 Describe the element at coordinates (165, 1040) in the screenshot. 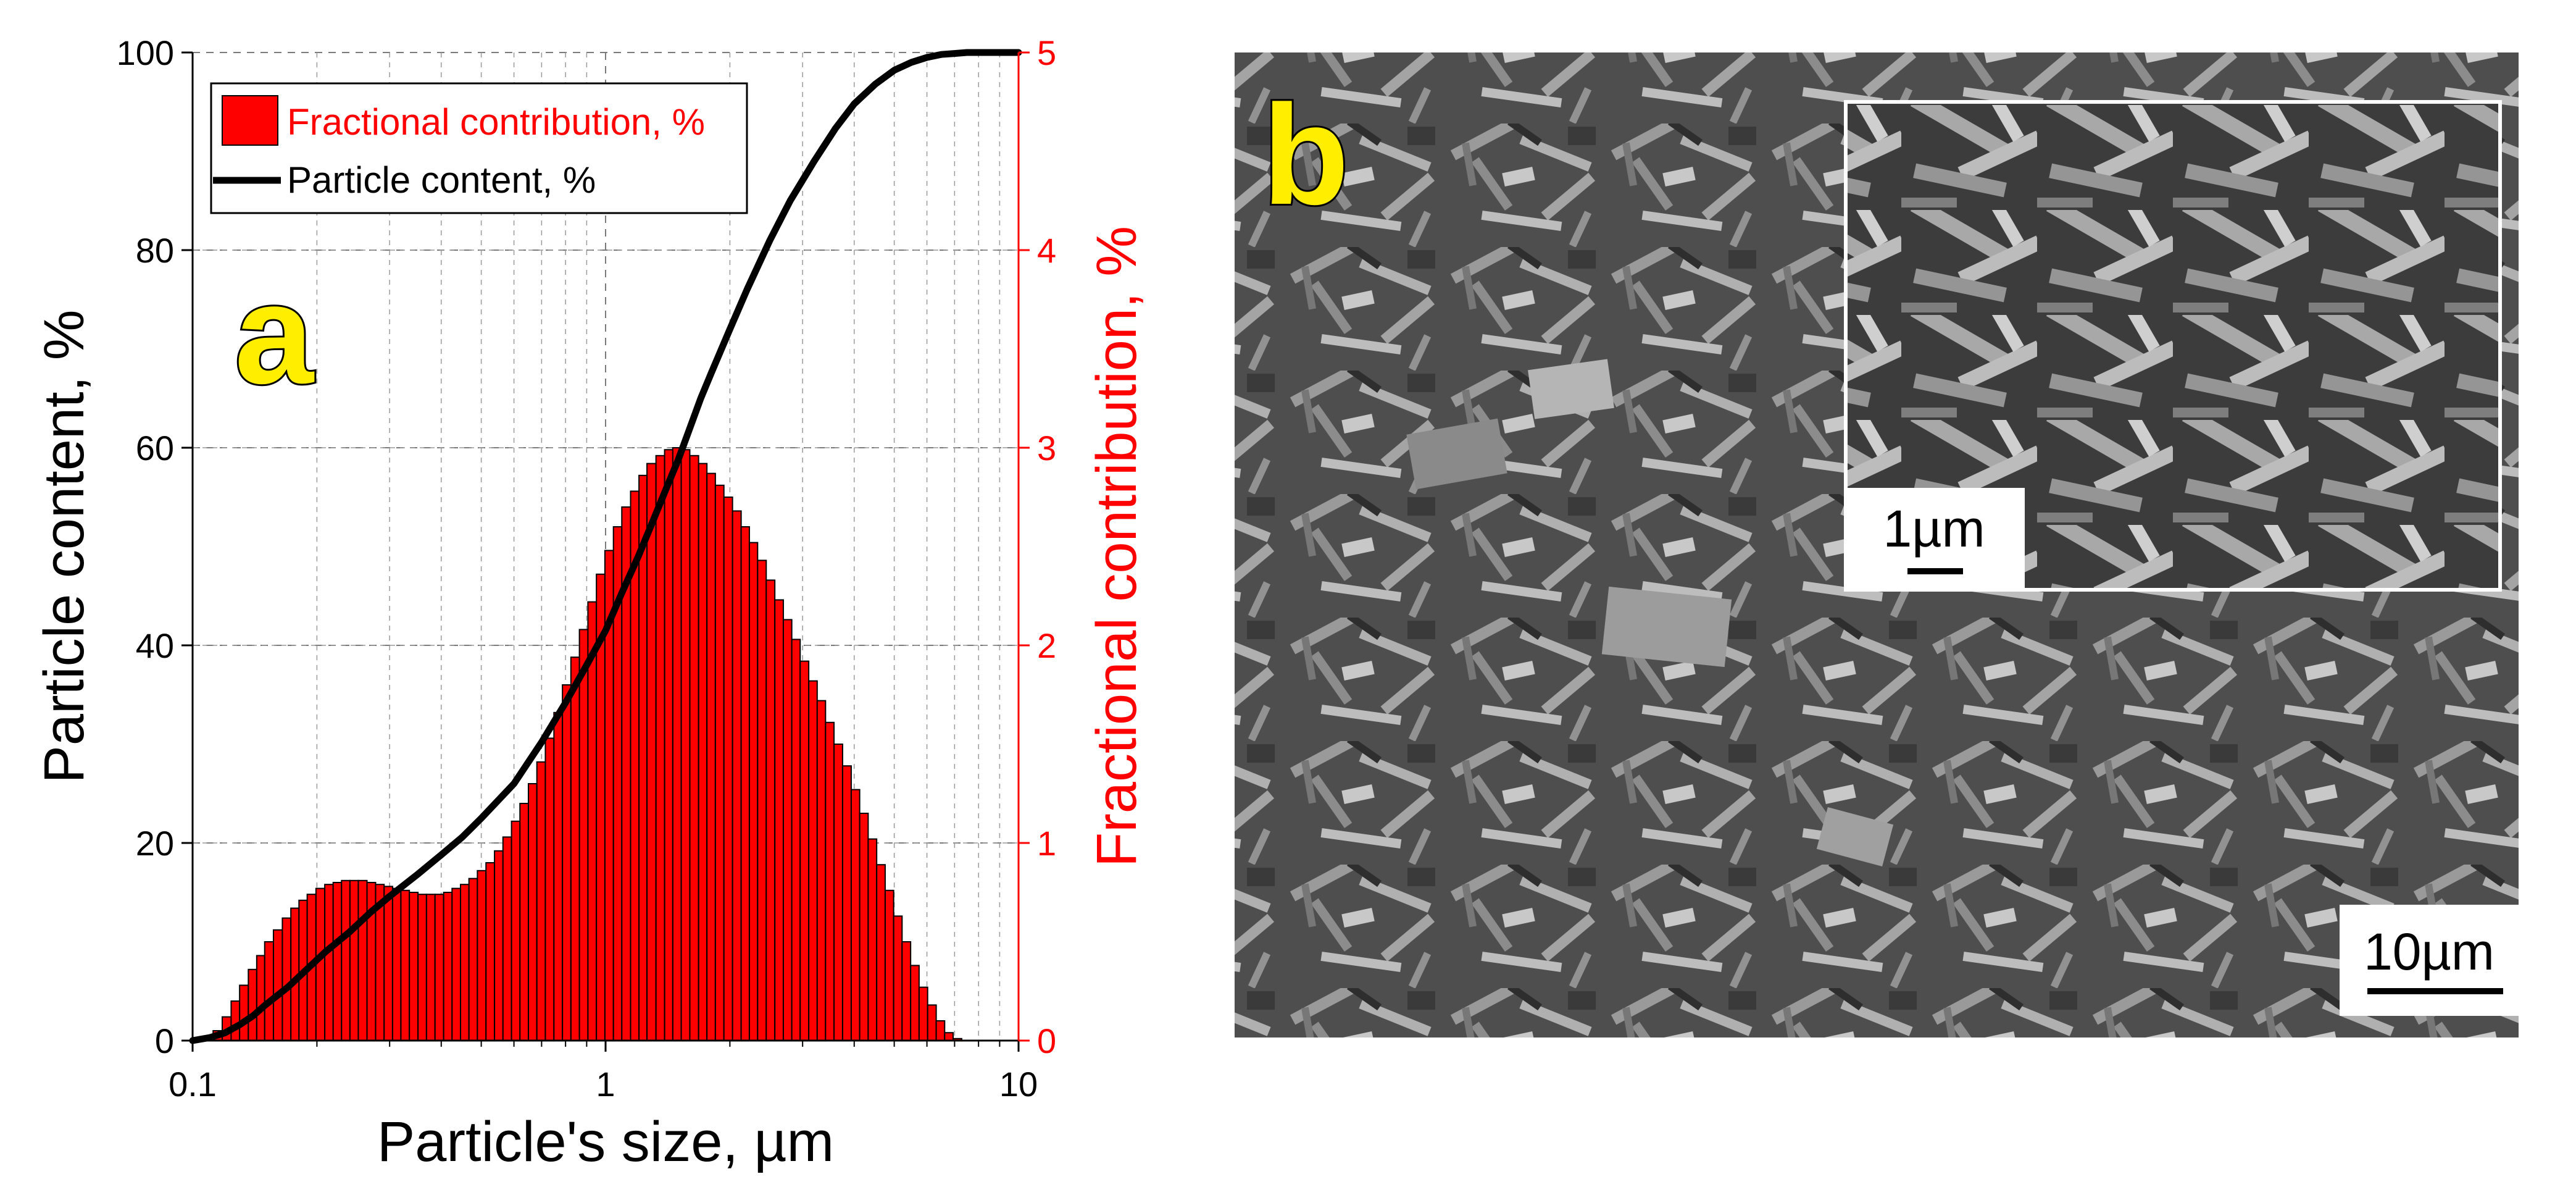

I see `left-y-tick-label: 0` at that location.